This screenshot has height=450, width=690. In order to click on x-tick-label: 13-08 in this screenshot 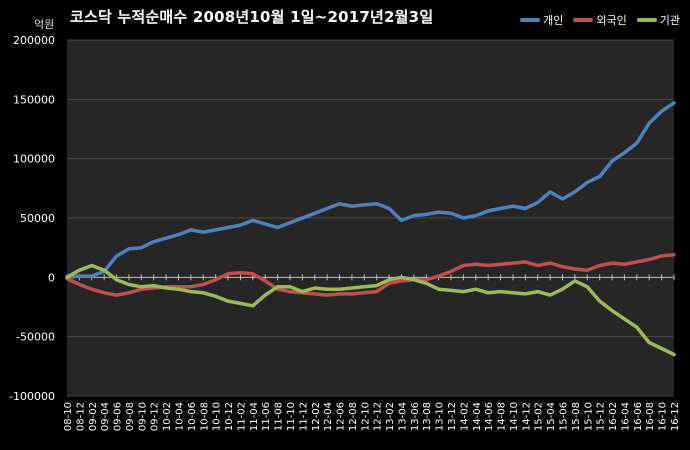, I will do `click(427, 416)`.